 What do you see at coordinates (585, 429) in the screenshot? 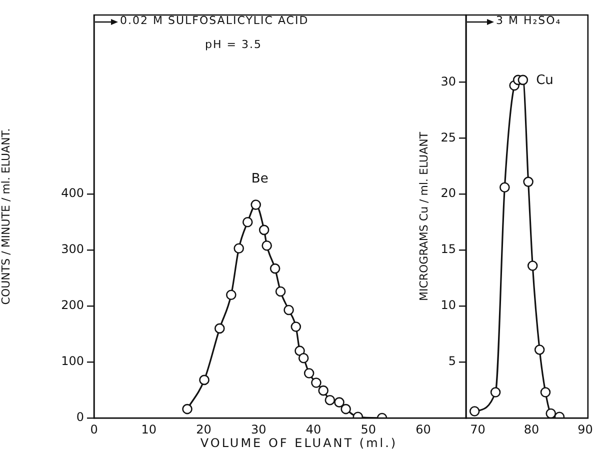
I see `x-tick-label: 90` at bounding box center [585, 429].